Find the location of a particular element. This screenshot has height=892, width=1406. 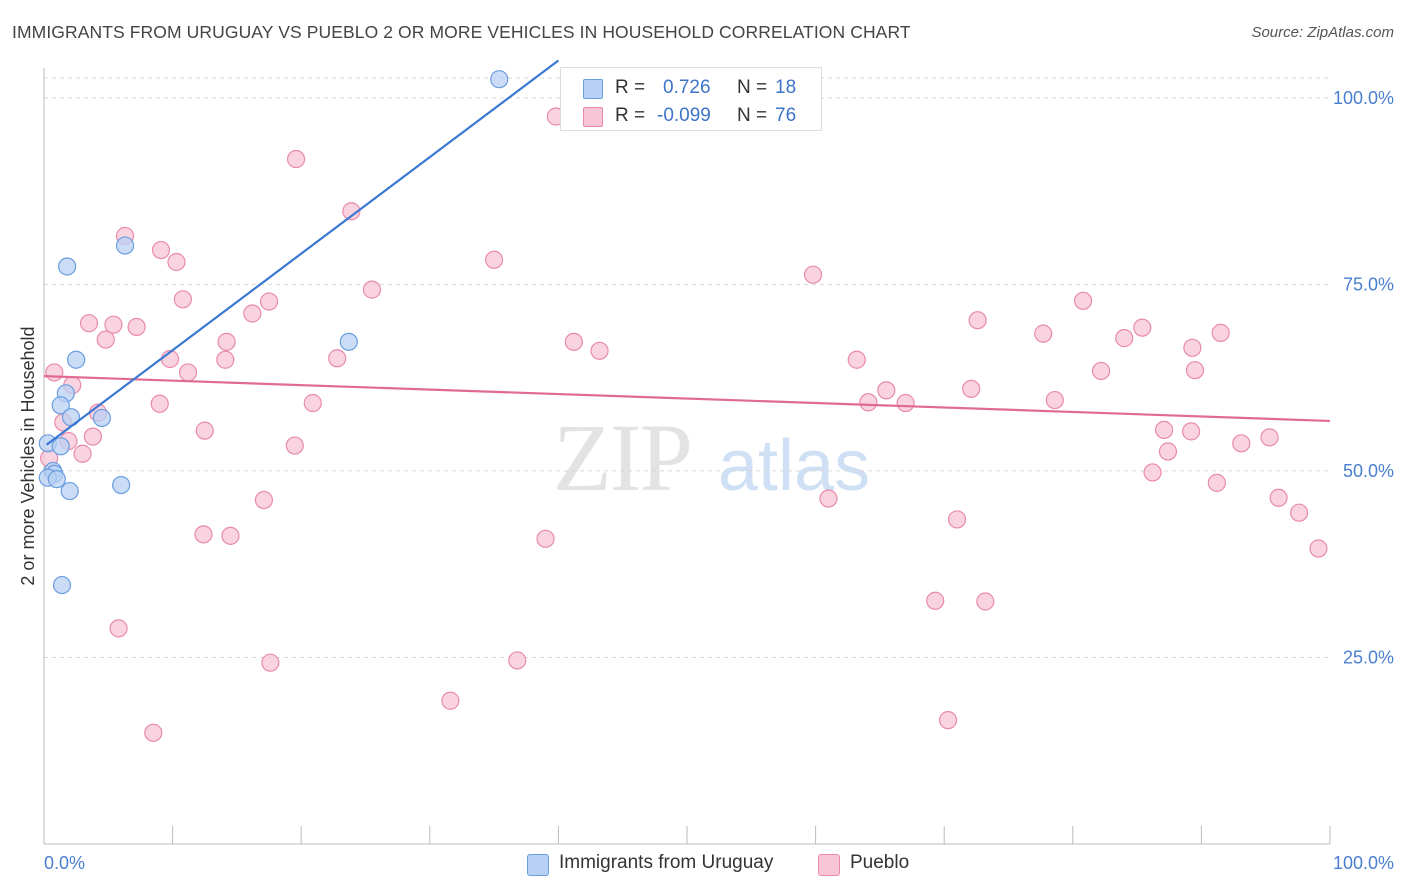

y-tick-label: 50.0% is located at coordinates (1368, 471).